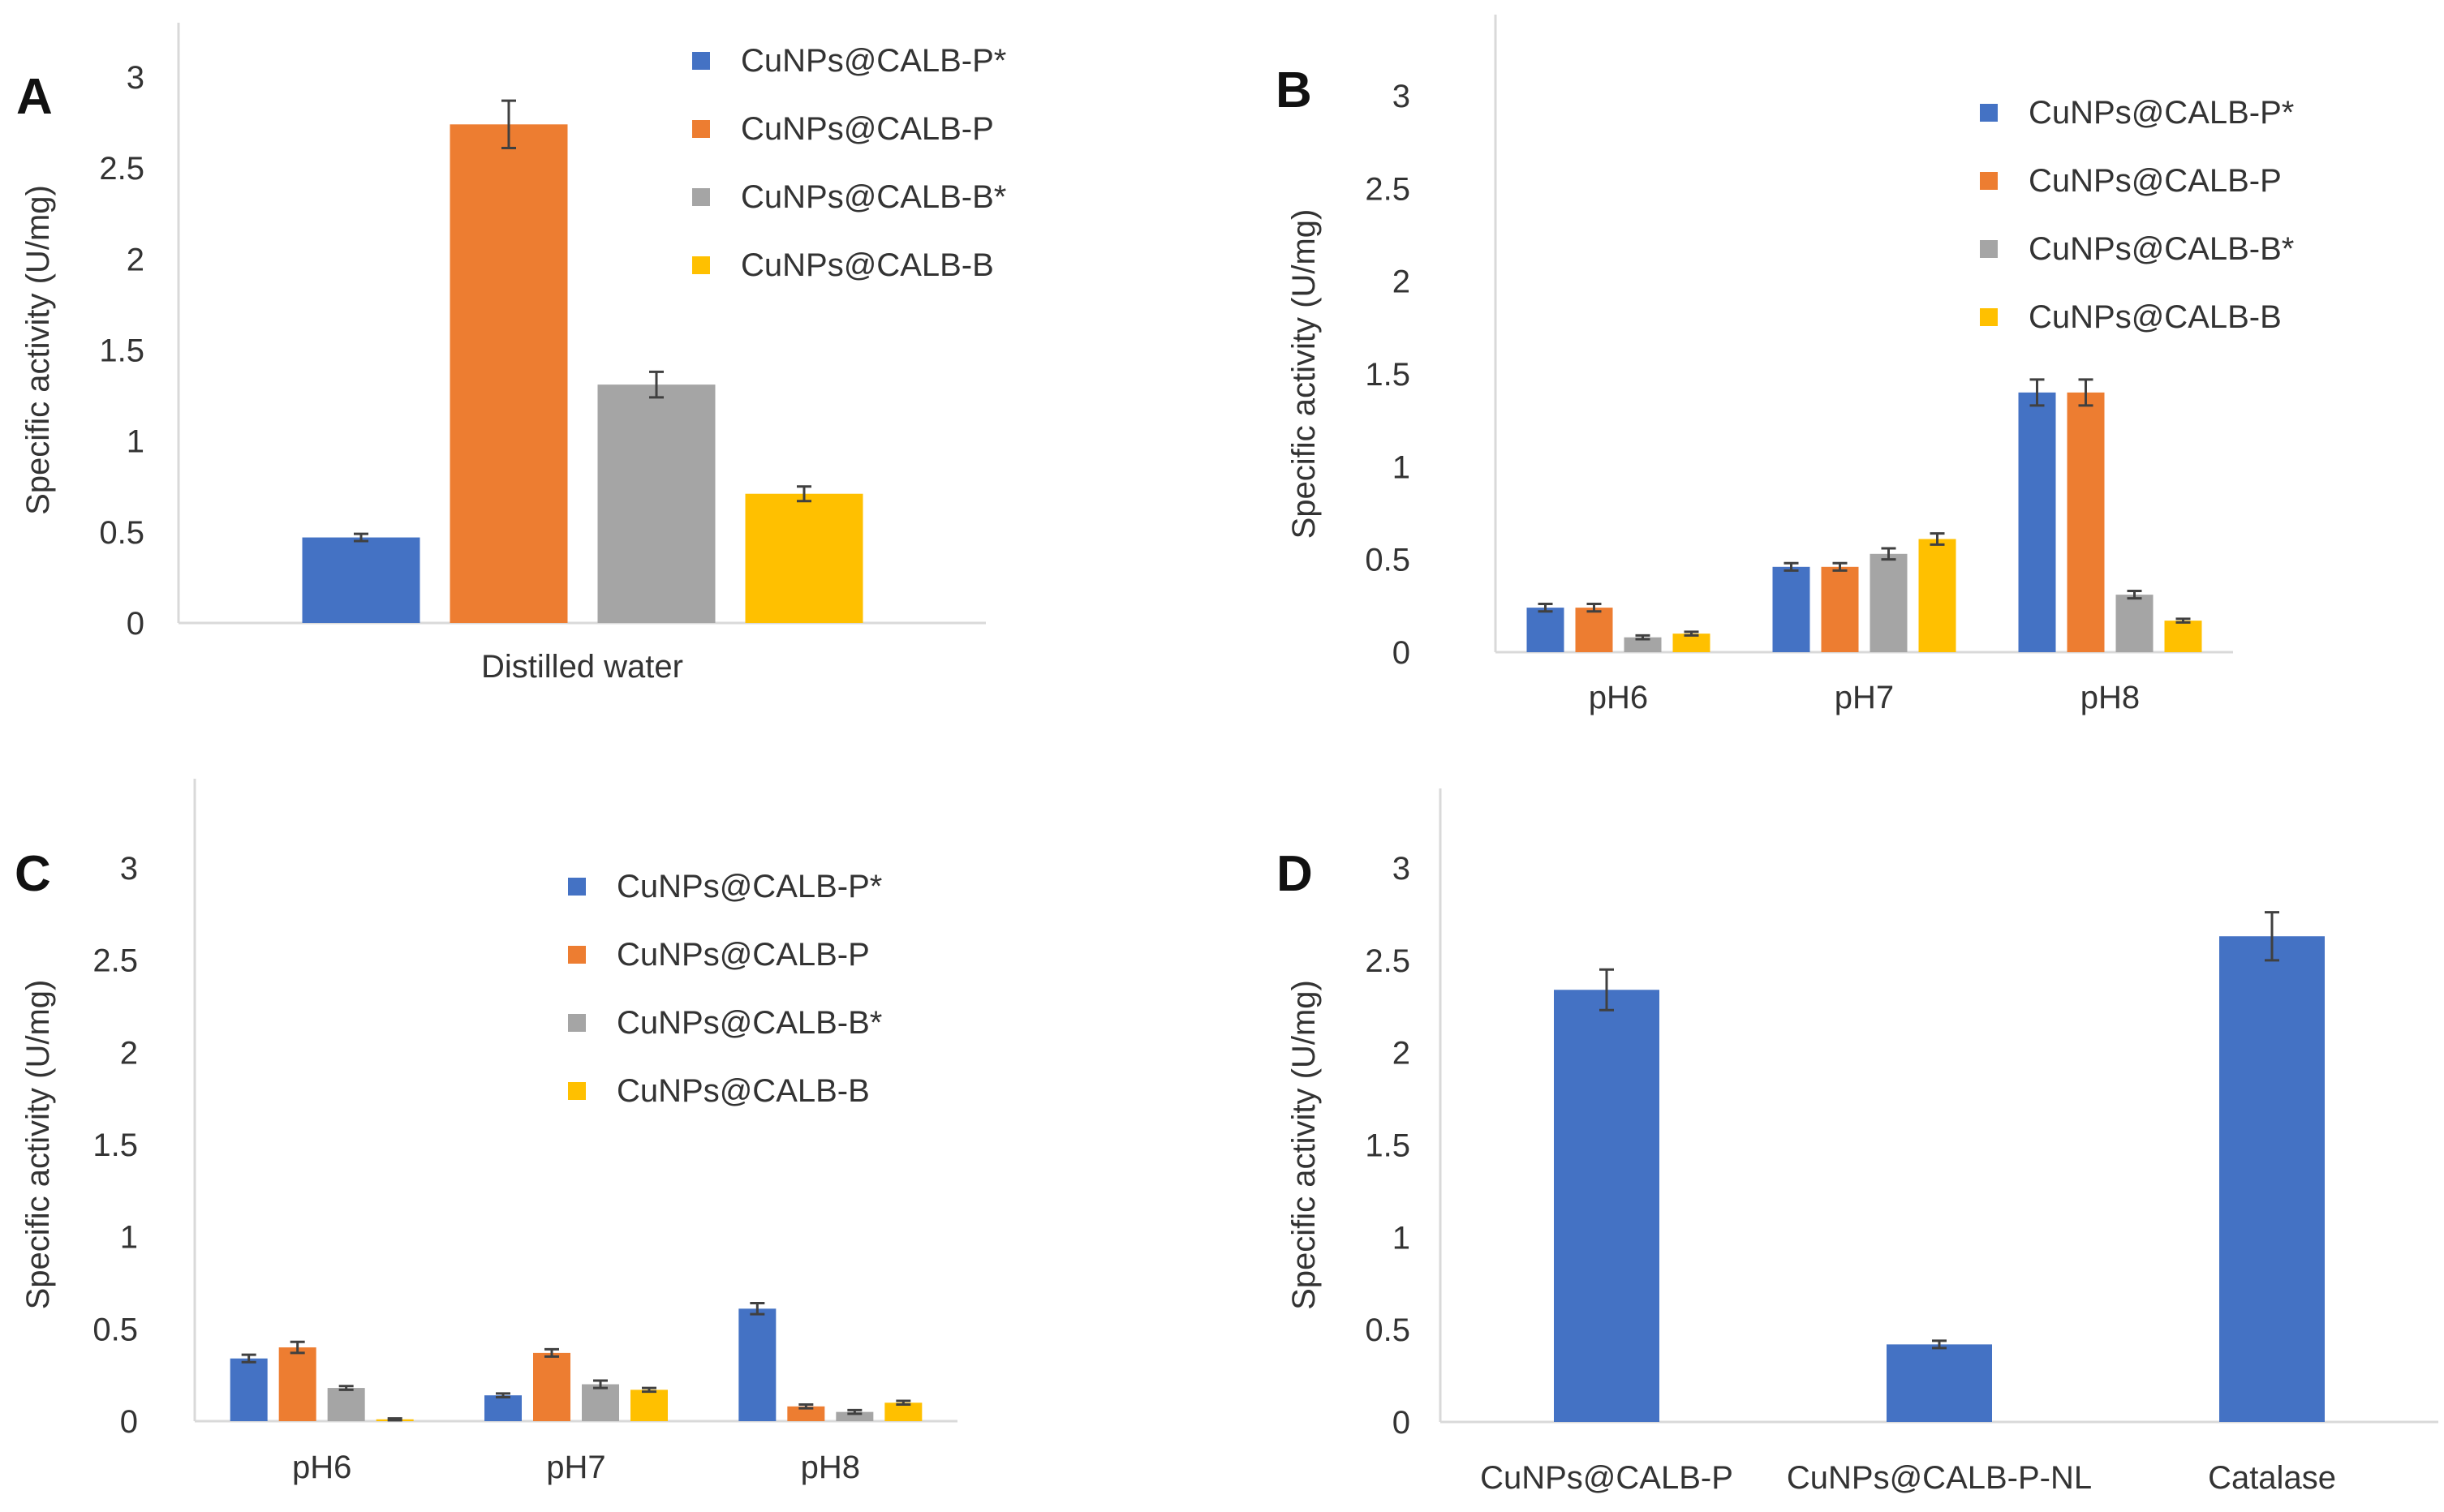 This screenshot has width=2444, height=1512. What do you see at coordinates (1939, 1478) in the screenshot?
I see `x-category-label: CuNPs@CALB-P-NL` at bounding box center [1939, 1478].